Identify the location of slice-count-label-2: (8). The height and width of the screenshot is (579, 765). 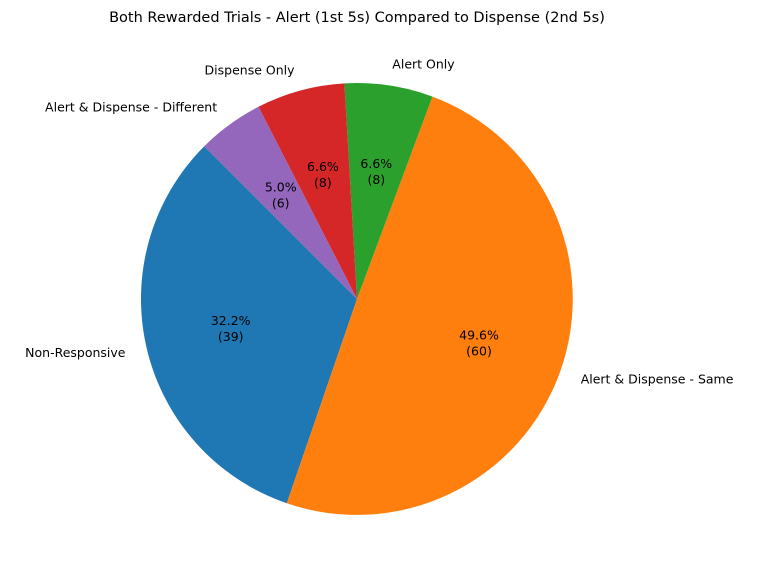
(376, 179).